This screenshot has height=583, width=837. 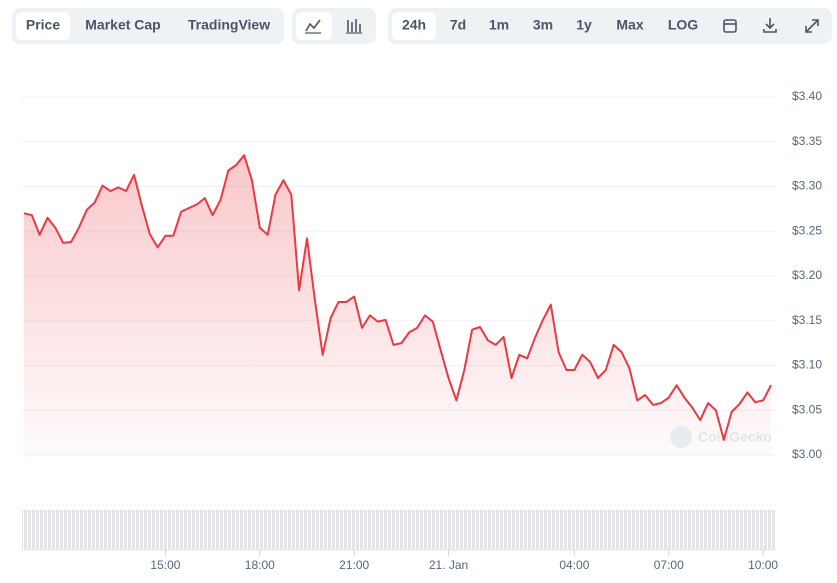 I want to click on watermark: CoinGecko, so click(x=721, y=437).